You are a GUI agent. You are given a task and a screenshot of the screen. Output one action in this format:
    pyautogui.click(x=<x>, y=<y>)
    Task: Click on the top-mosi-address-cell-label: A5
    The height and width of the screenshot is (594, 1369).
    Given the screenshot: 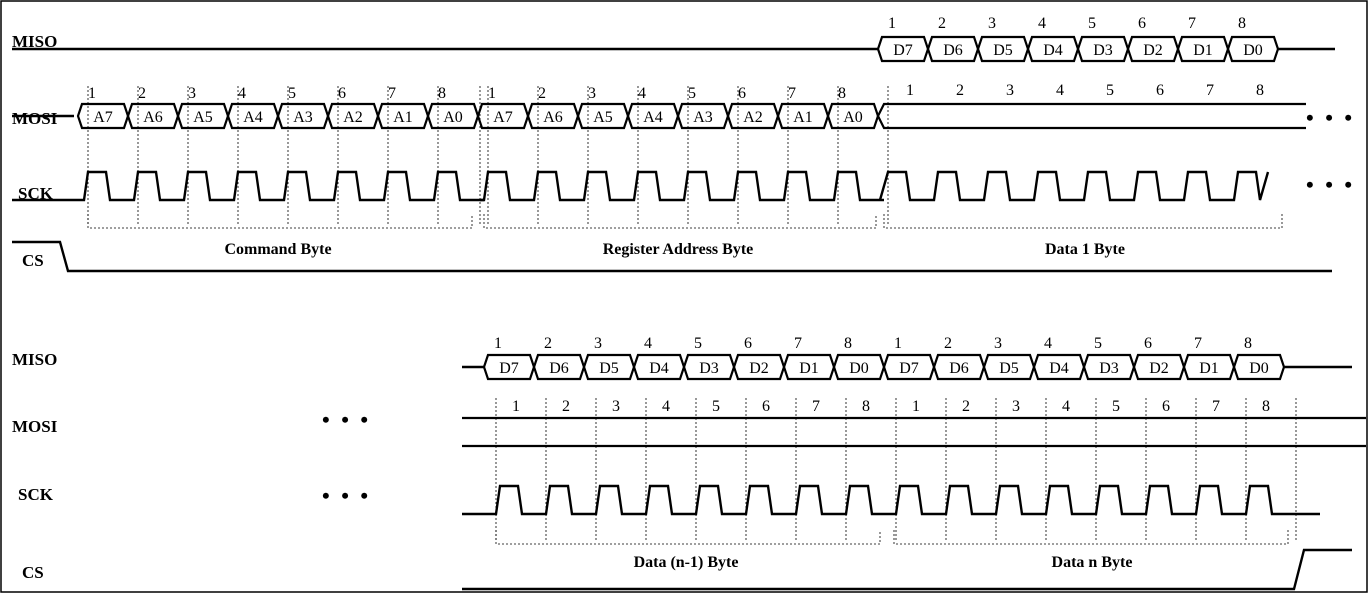 What is the action you would take?
    pyautogui.click(x=603, y=117)
    